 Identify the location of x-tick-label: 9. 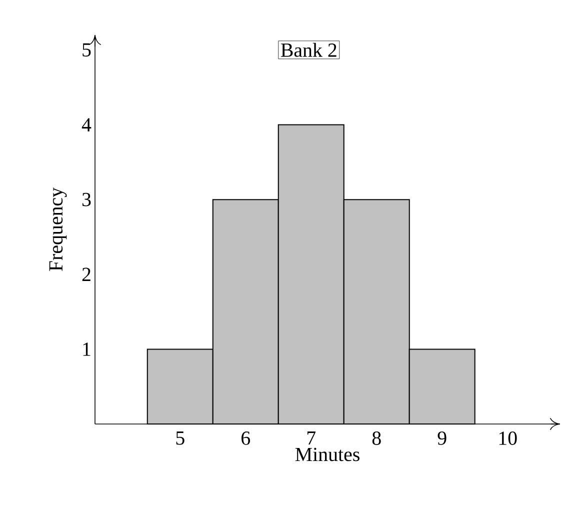
(442, 438).